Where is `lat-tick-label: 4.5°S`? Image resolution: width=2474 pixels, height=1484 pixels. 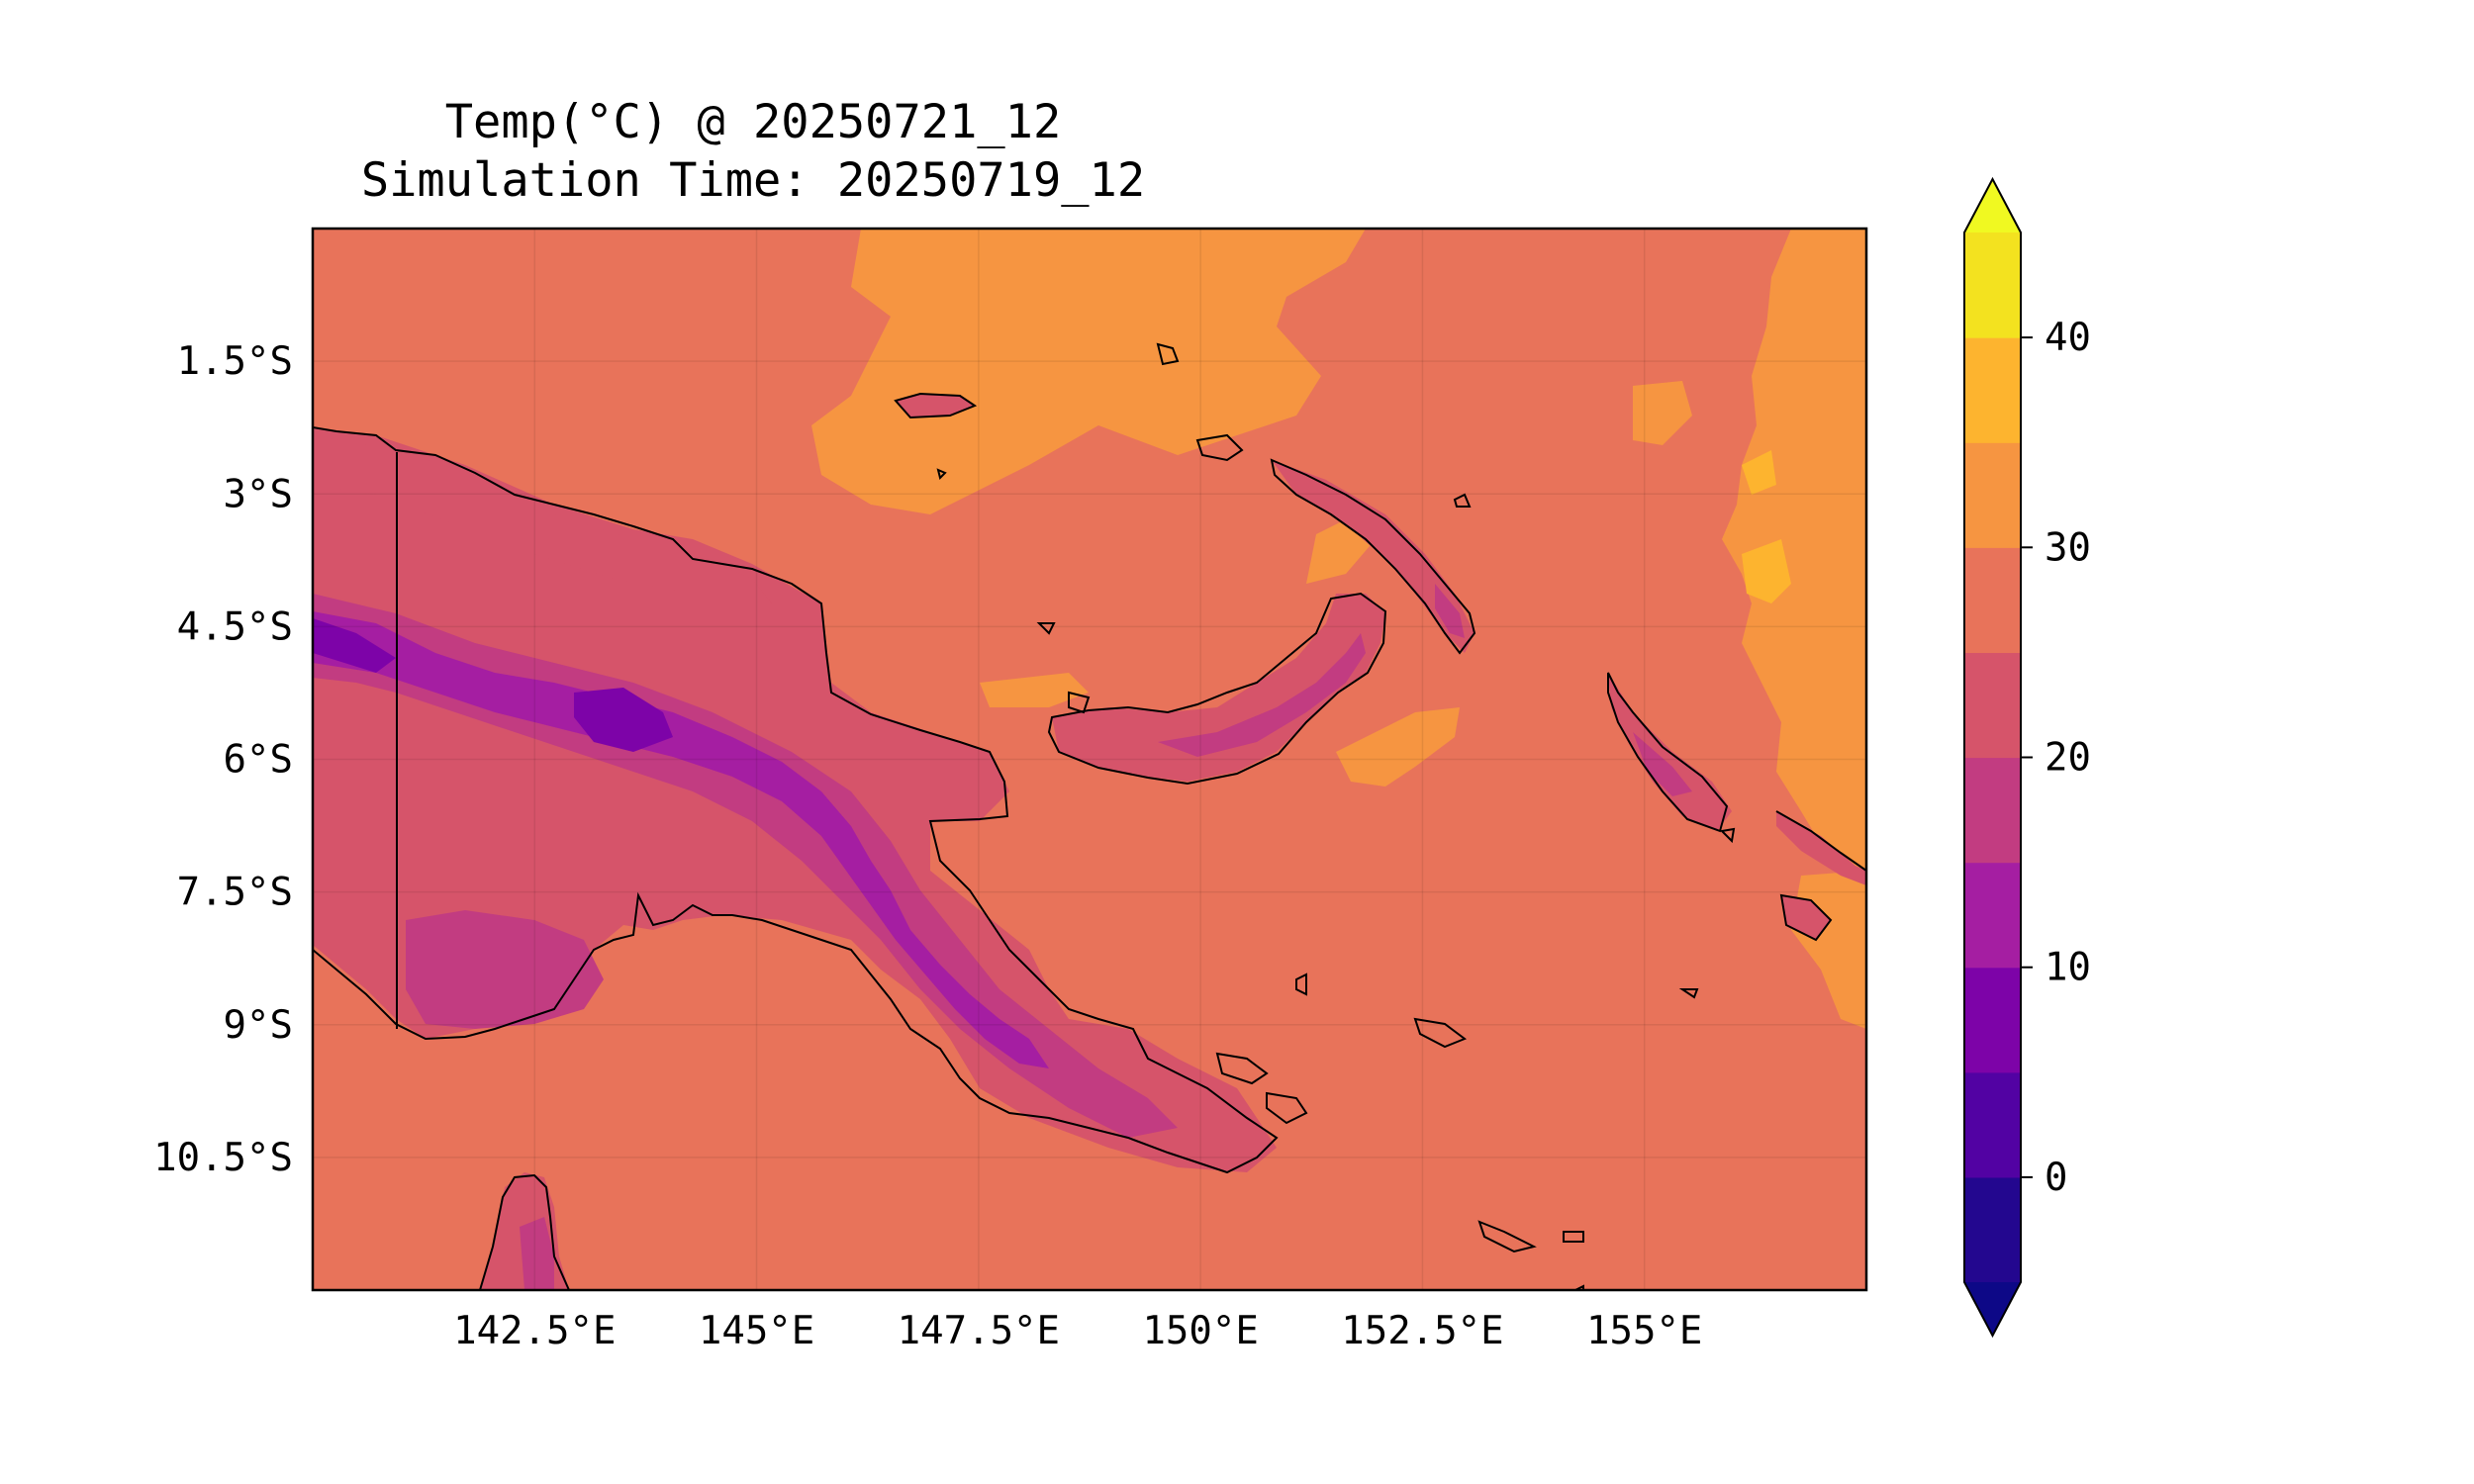
lat-tick-label: 4.5°S is located at coordinates (235, 626).